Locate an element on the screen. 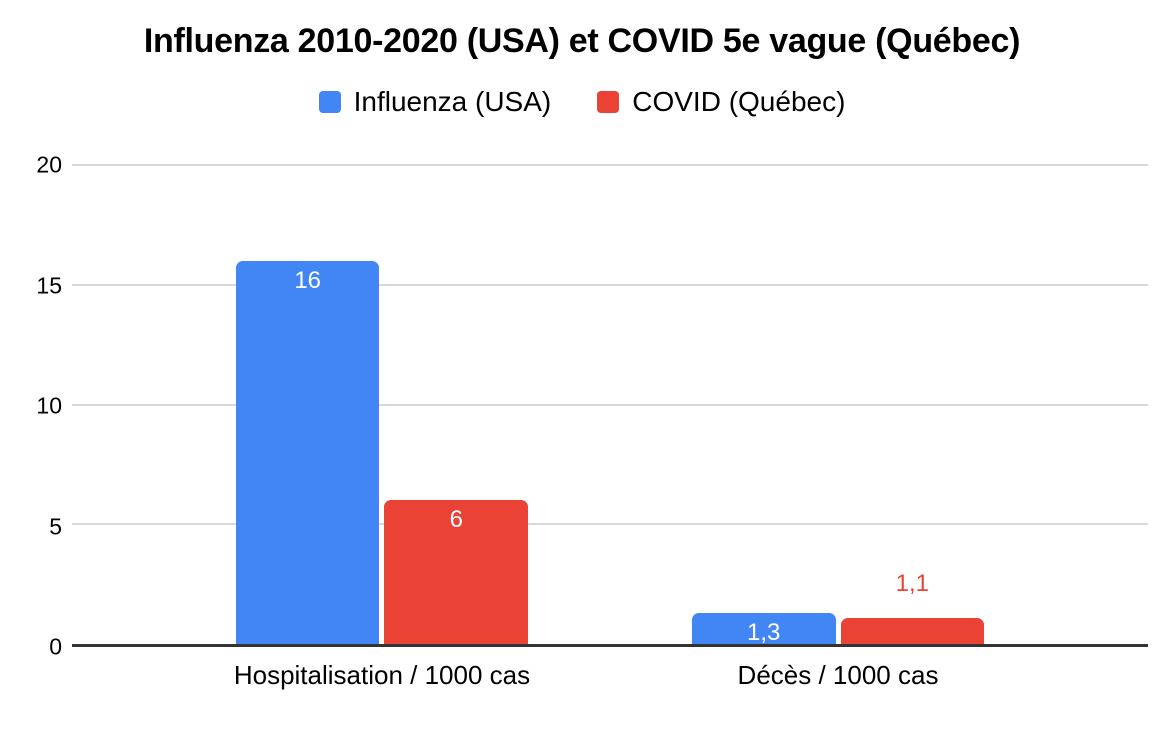  y-tick-label: 15 is located at coordinates (49, 285).